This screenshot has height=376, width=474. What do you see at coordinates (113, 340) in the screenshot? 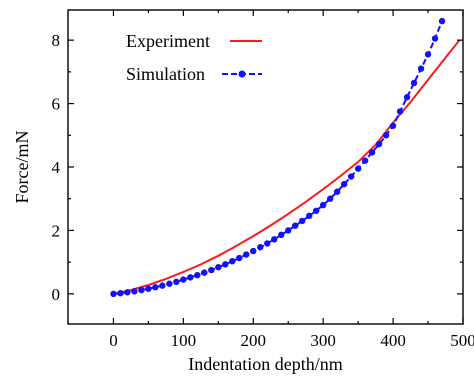
I see `x-tick-label: 0` at bounding box center [113, 340].